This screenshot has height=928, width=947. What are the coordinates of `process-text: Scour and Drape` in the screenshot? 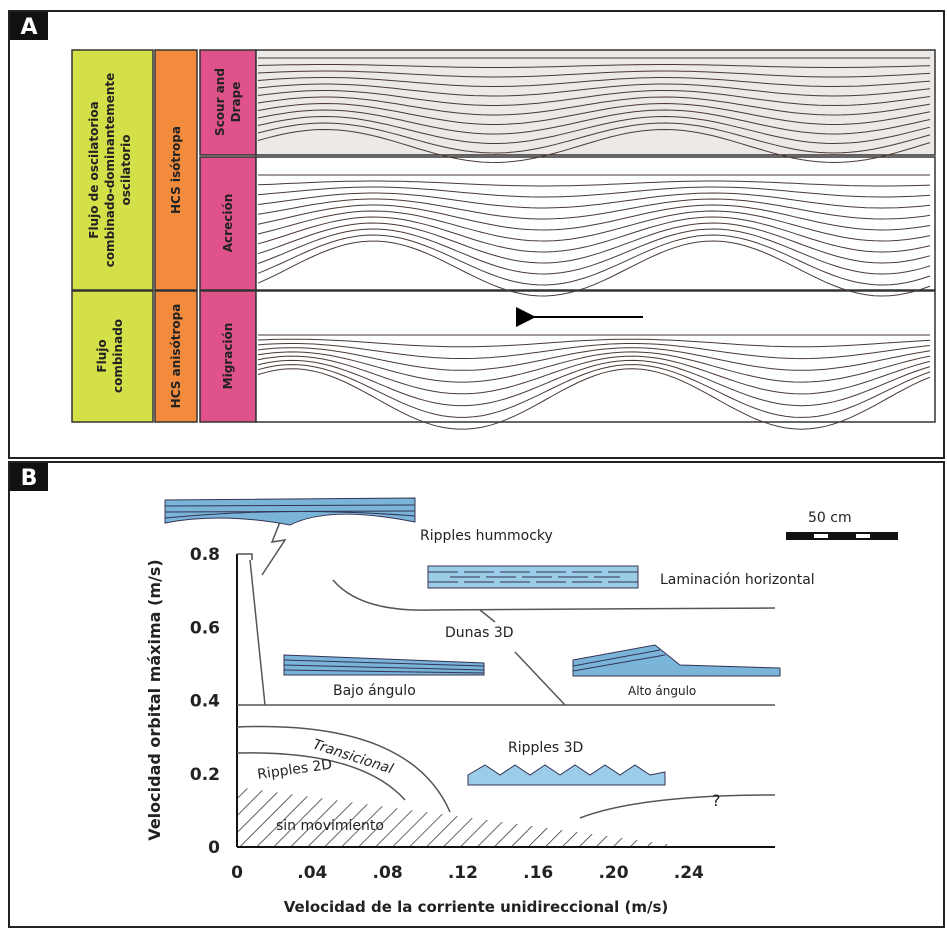 It's located at (228, 102).